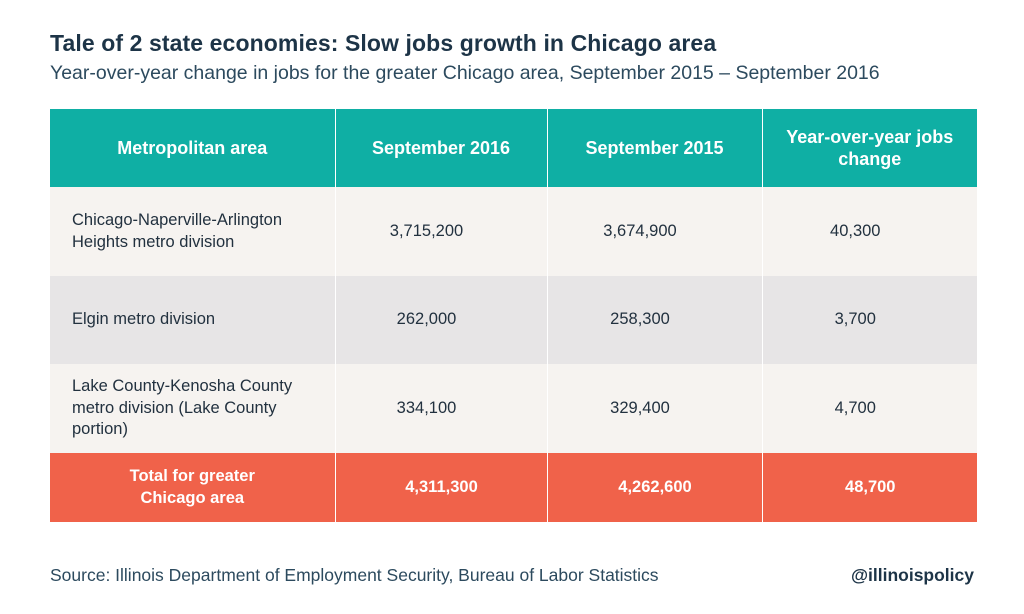 This screenshot has height=614, width=1024. Describe the element at coordinates (441, 320) in the screenshot. I see `sep-2016-cell: 262,000` at that location.